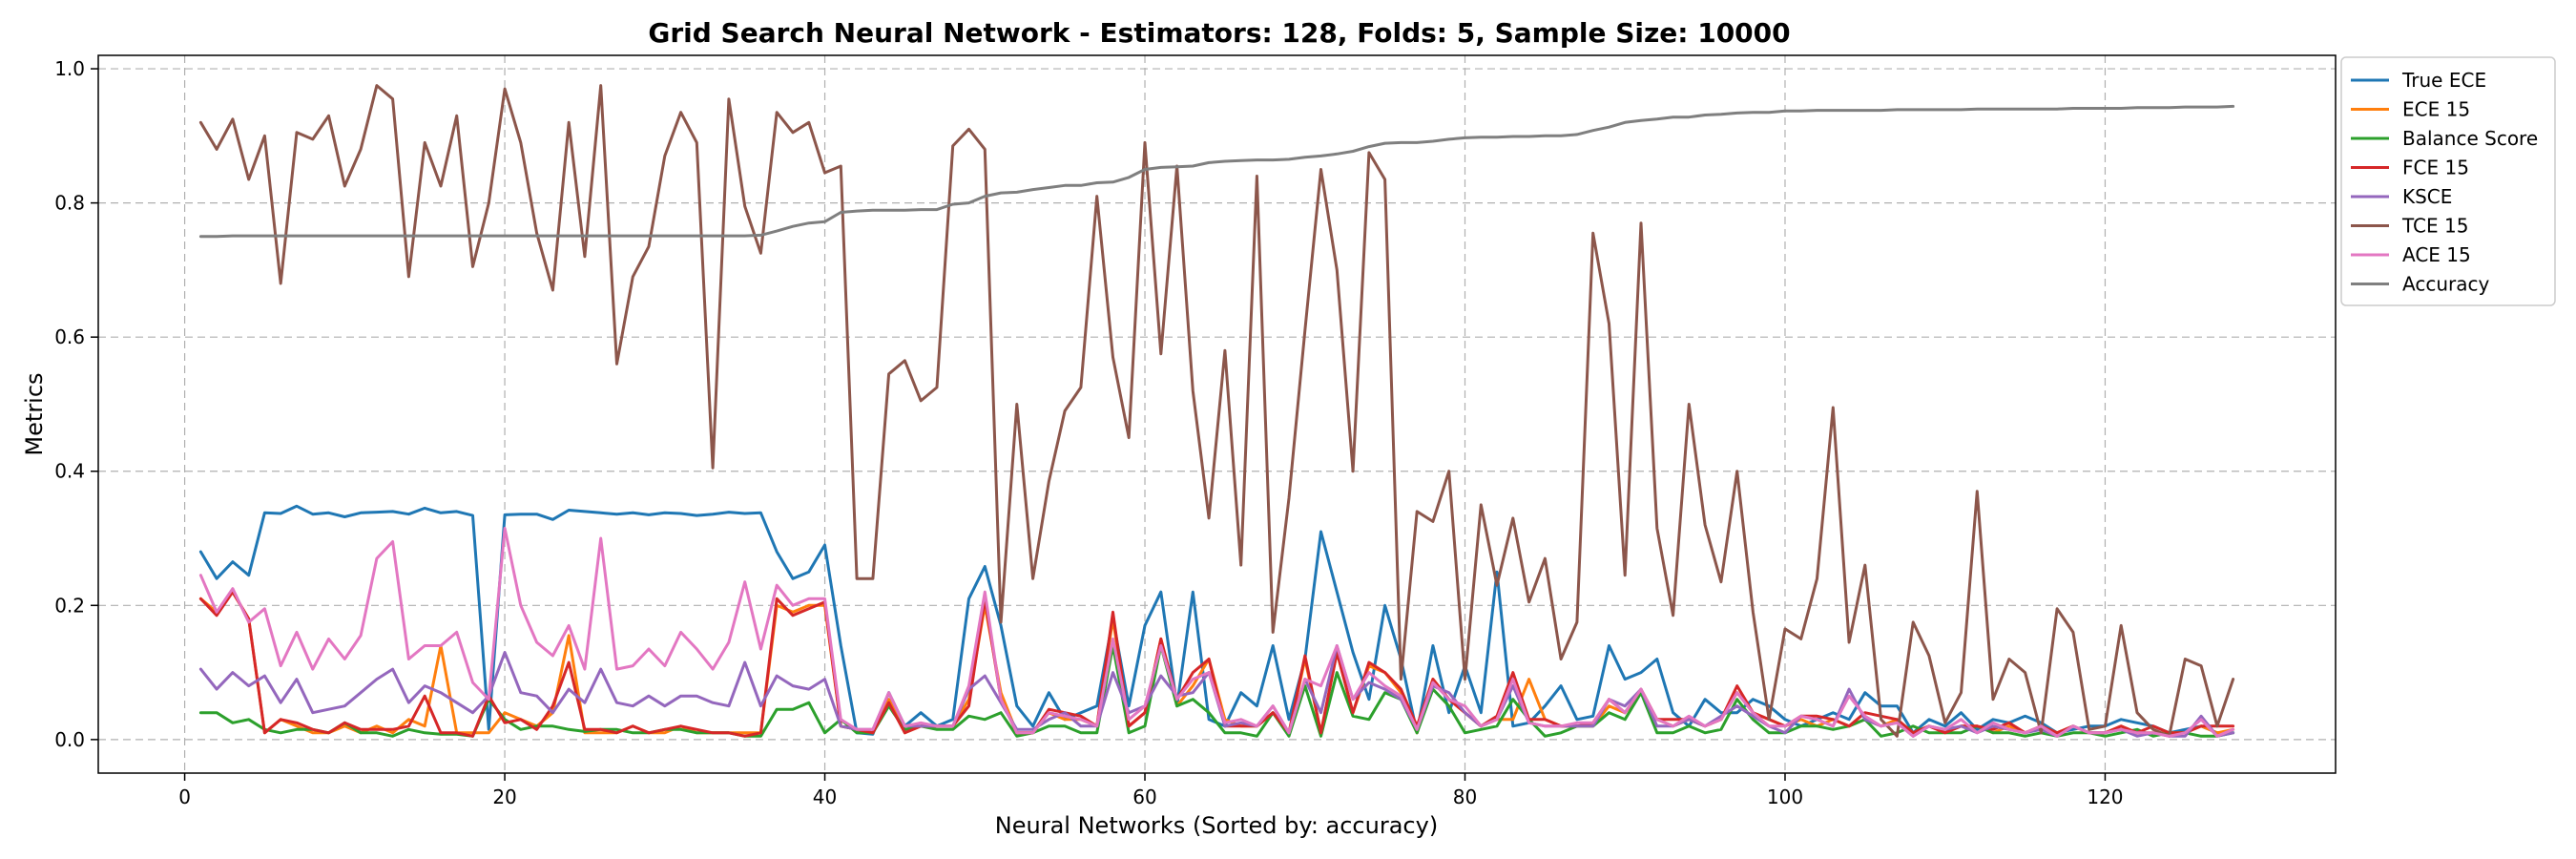  Describe the element at coordinates (2436, 109) in the screenshot. I see `legend-label-ece-15: ECE 15` at that location.